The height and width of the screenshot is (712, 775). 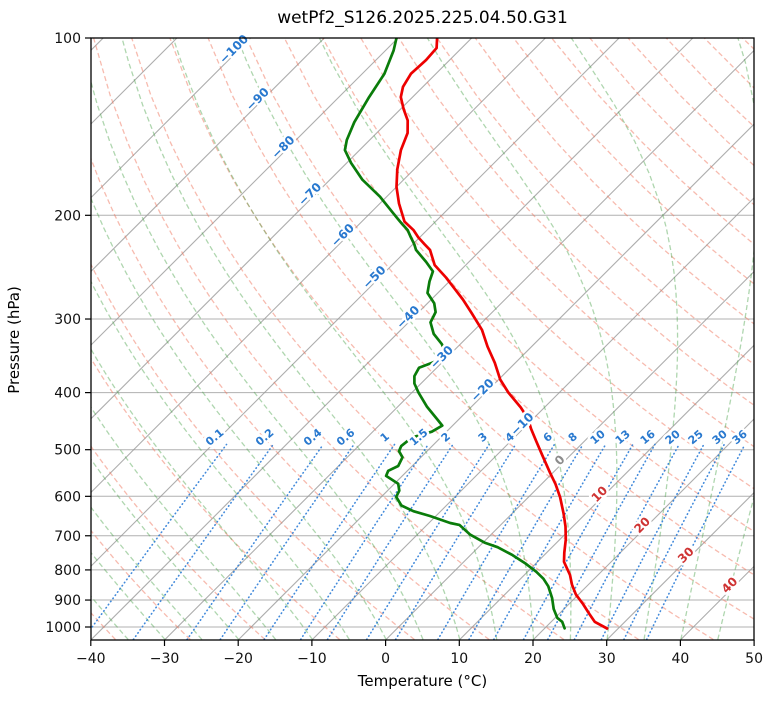 I want to click on y-tick-label: 700, so click(x=67, y=537).